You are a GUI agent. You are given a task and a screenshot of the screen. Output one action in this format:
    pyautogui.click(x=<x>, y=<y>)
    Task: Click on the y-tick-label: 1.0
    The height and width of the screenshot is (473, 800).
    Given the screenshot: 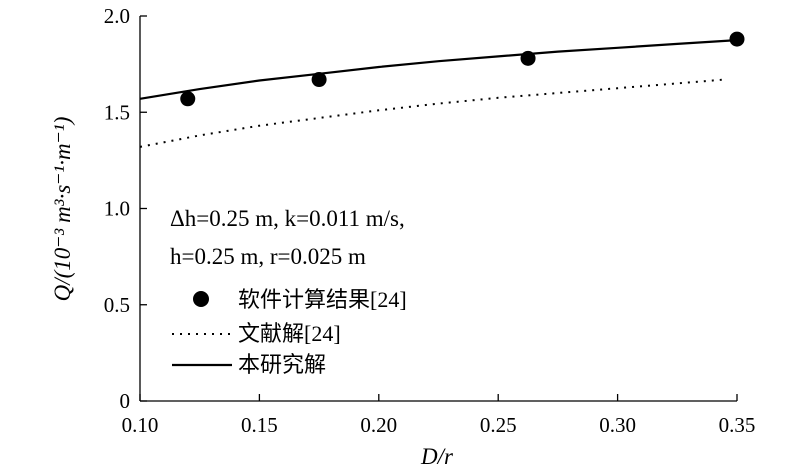 What is the action you would take?
    pyautogui.click(x=117, y=209)
    